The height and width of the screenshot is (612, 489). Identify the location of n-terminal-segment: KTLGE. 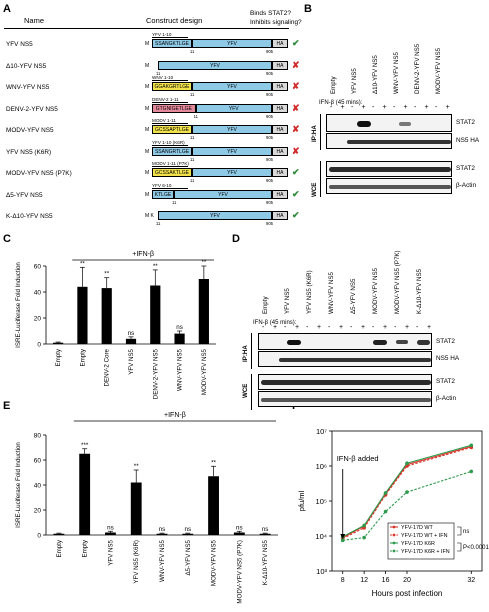
(163, 194).